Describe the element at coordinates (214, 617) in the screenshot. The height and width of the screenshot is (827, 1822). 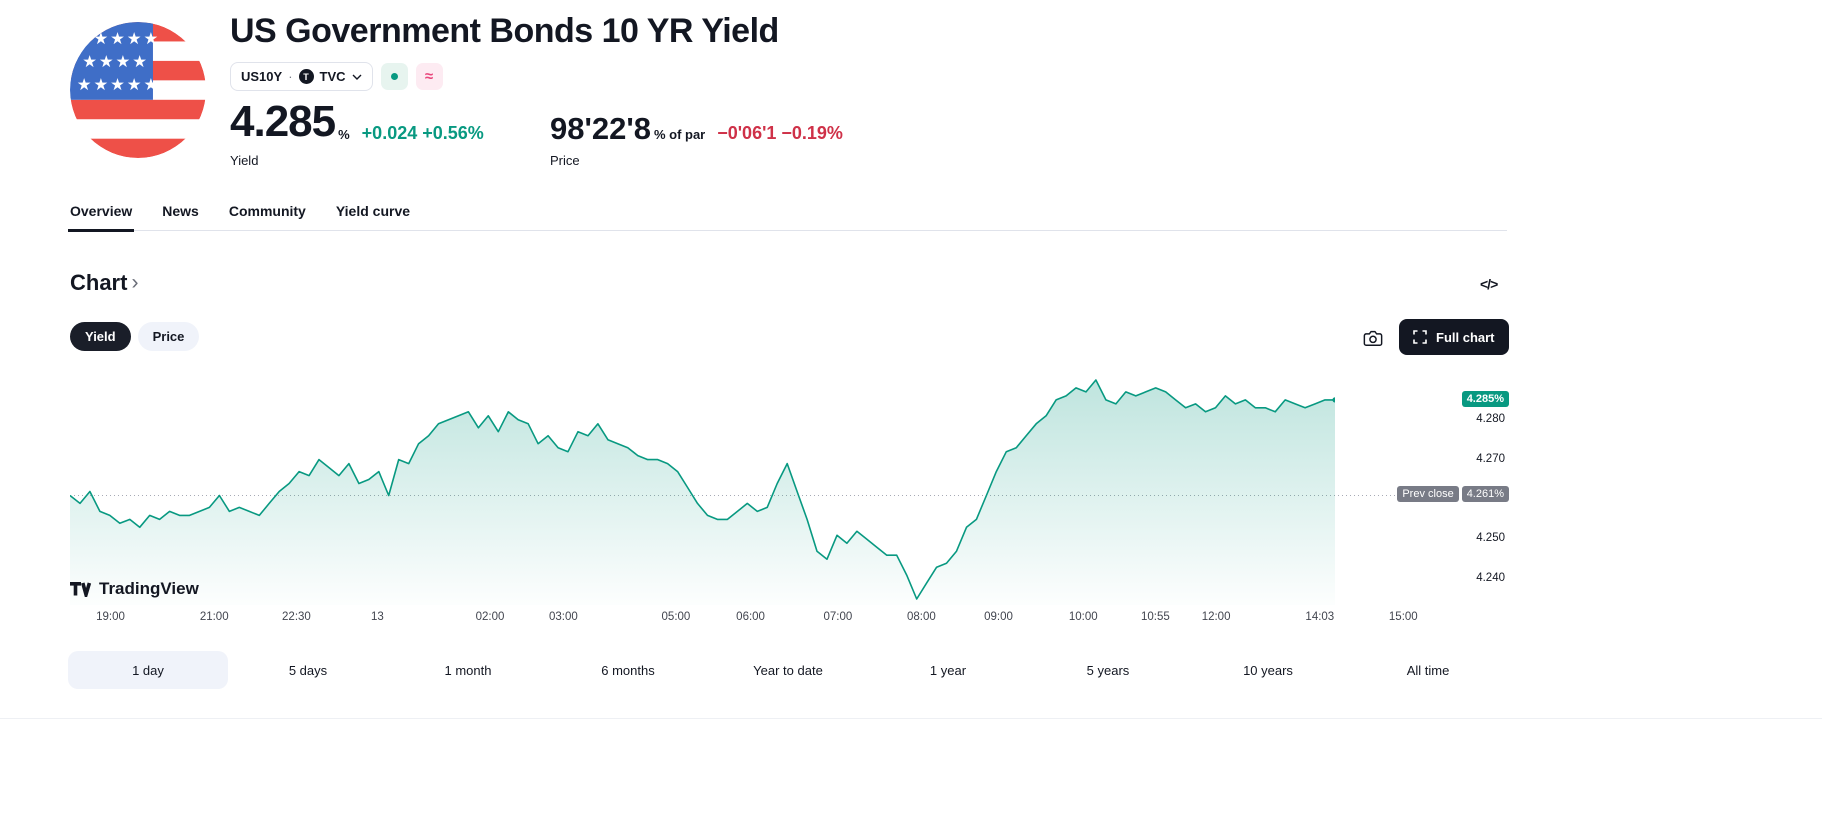
I see `x-axis-label: 21:00` at that location.